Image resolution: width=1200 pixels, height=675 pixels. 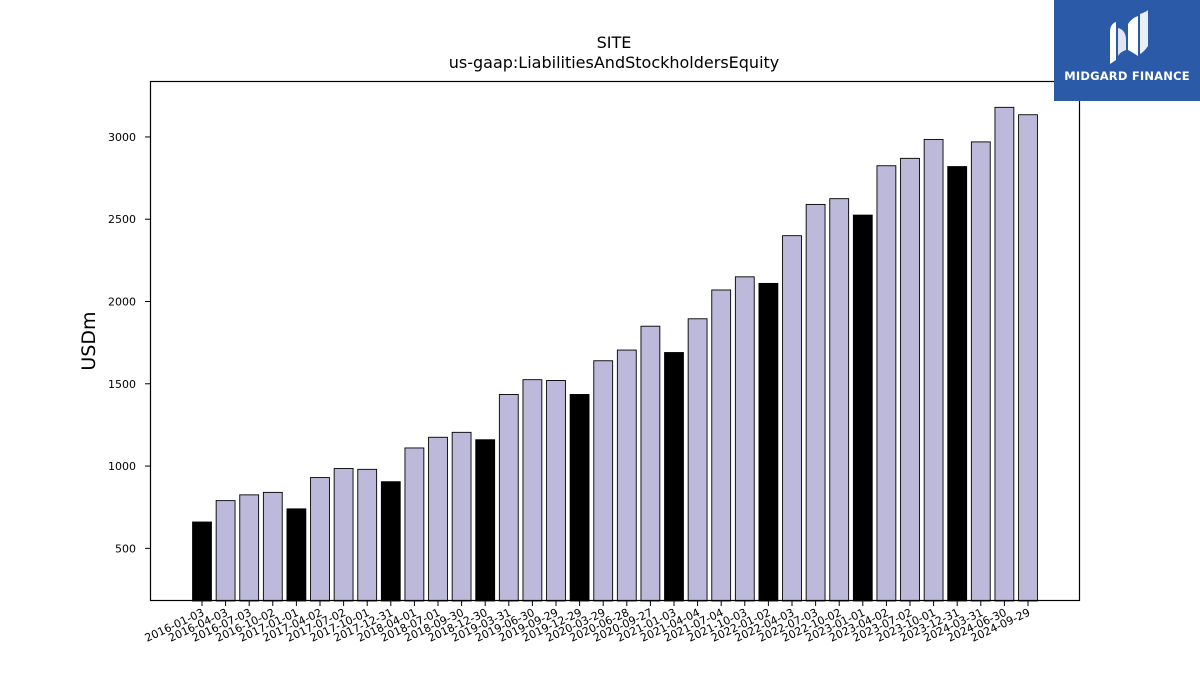 I want to click on chart-subtitle: us-gaap:LiabilitiesAndStockholdersEquity, so click(x=614, y=62).